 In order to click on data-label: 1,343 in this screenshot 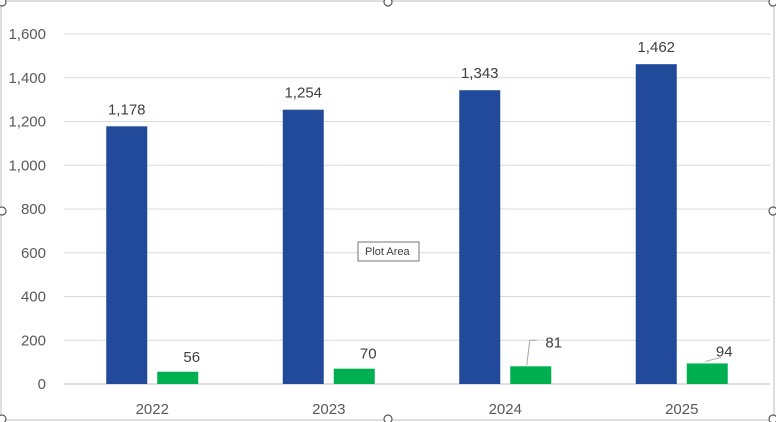, I will do `click(480, 73)`.